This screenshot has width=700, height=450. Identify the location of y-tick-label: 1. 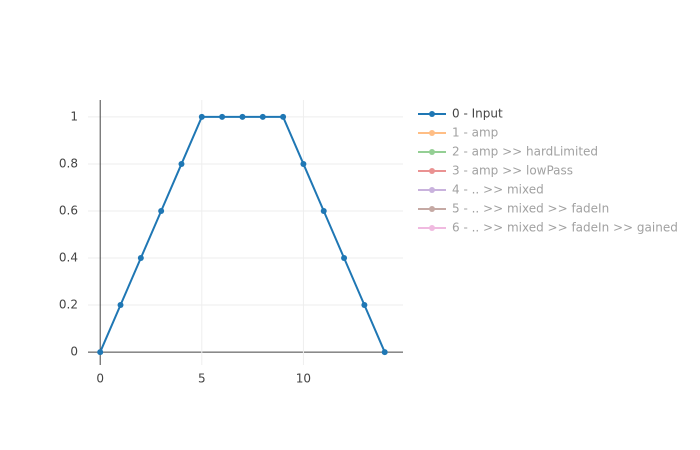
(74, 116).